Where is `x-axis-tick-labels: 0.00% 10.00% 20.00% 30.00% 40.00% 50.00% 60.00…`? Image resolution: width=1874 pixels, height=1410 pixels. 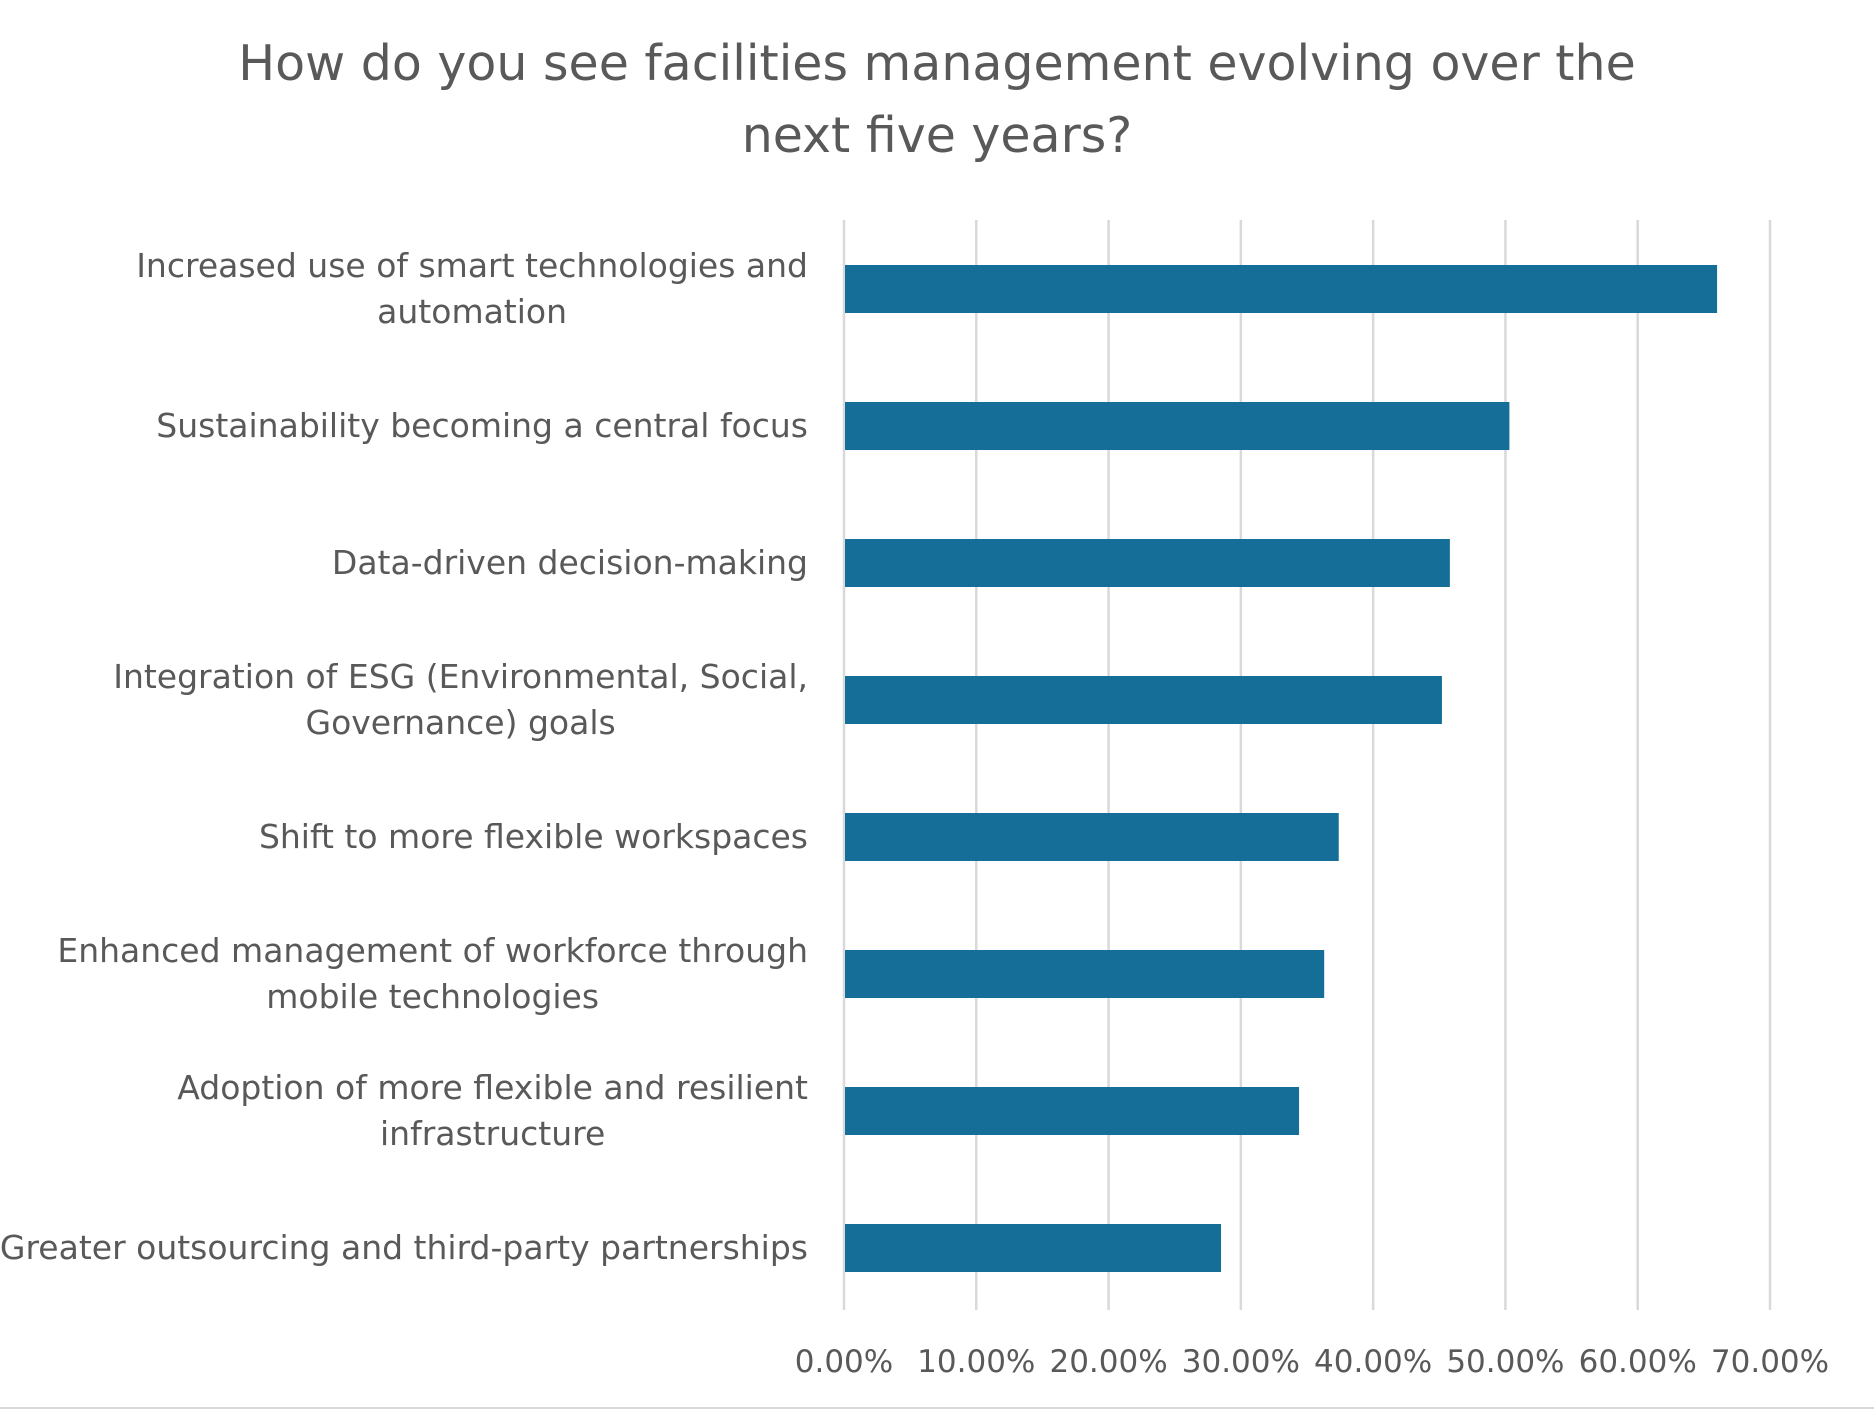 x-axis-tick-labels: 0.00% 10.00% 20.00% 30.00% 40.00% 50.00% 60.00… is located at coordinates (1312, 1362).